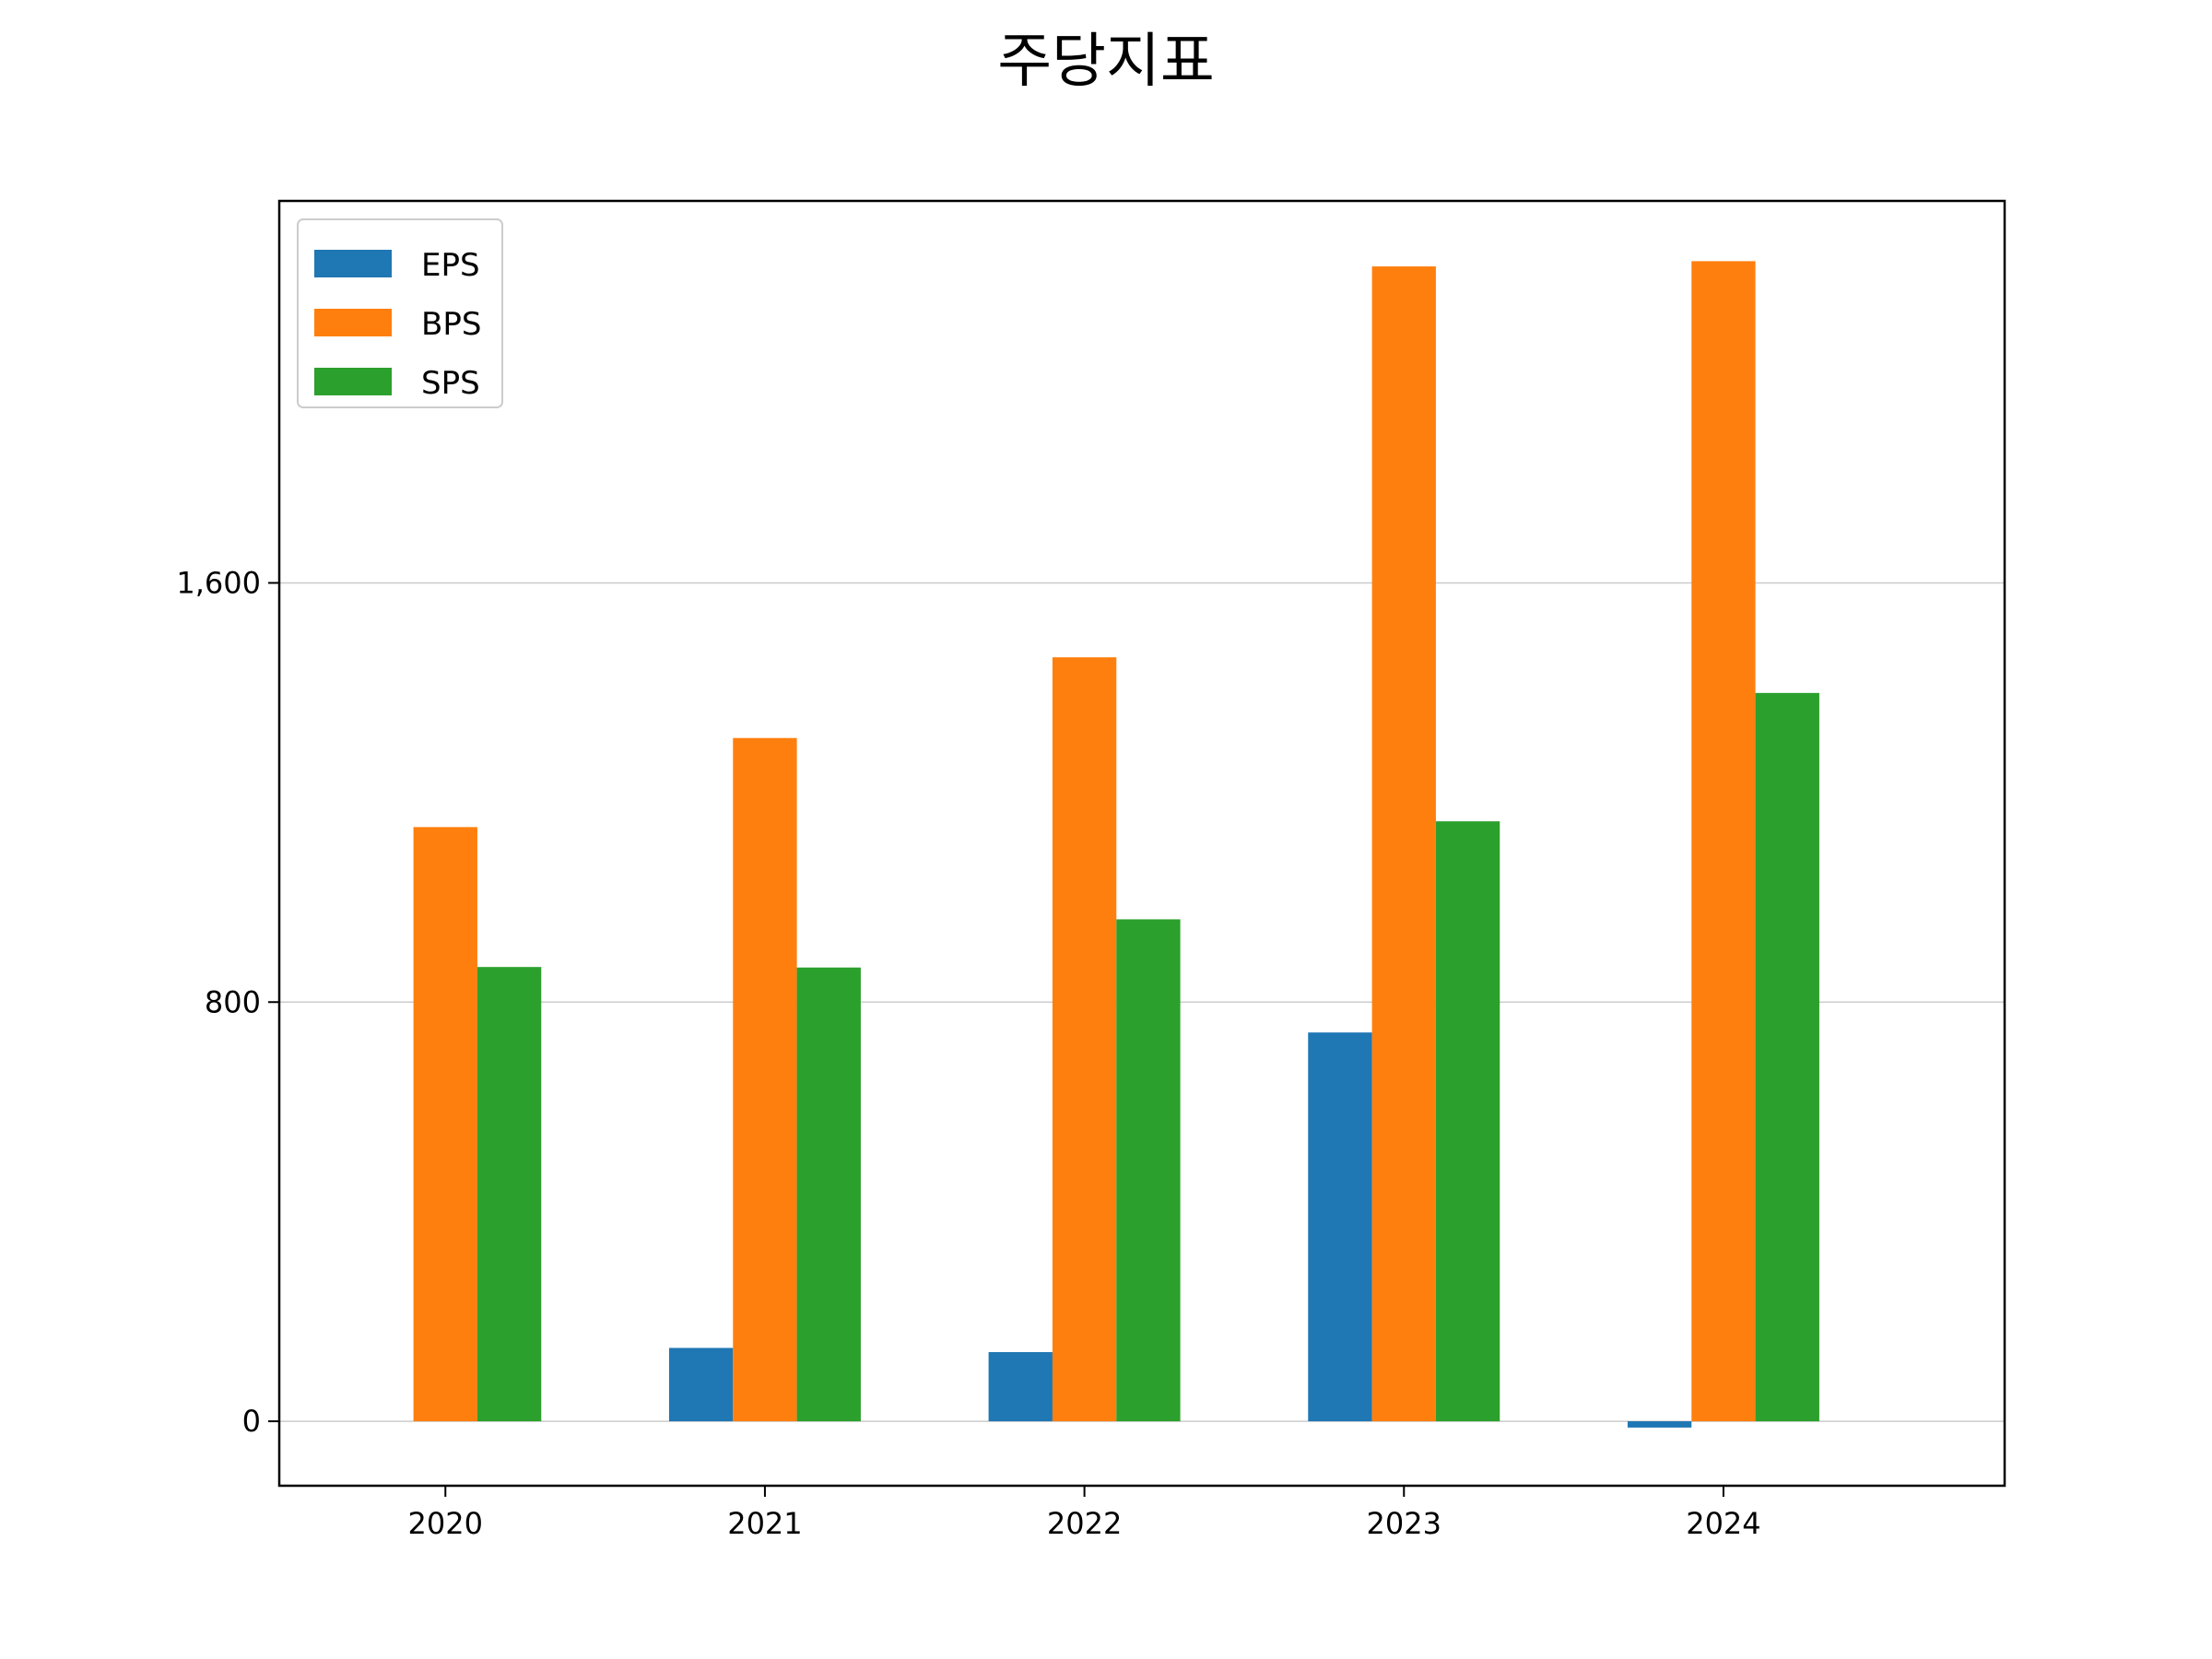  I want to click on y-tick-label: 1,600, so click(218, 582).